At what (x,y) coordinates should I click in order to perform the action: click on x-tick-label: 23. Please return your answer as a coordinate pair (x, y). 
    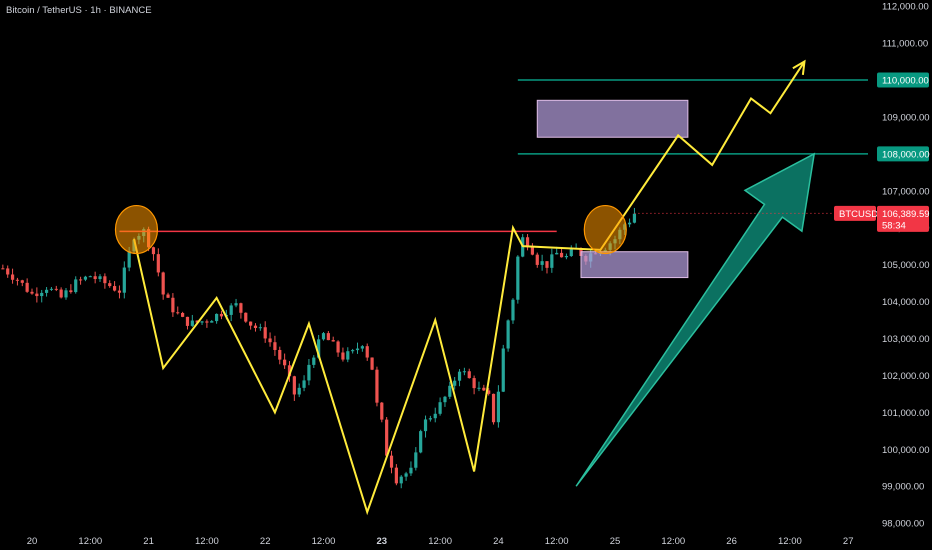
    Looking at the image, I should click on (382, 541).